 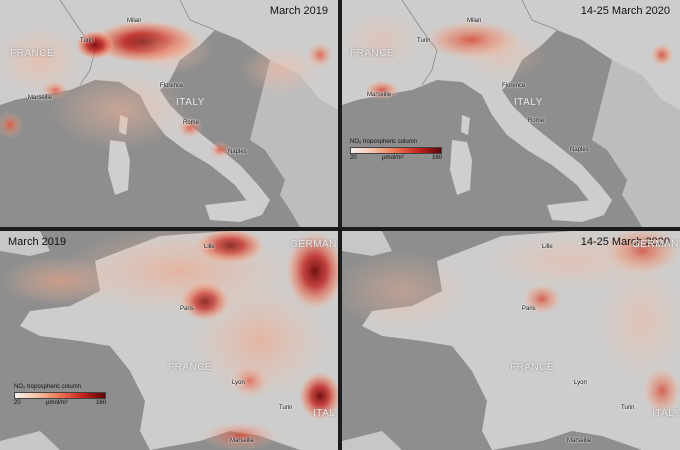 What do you see at coordinates (465, 125) in the screenshot?
I see `land-corsica` at bounding box center [465, 125].